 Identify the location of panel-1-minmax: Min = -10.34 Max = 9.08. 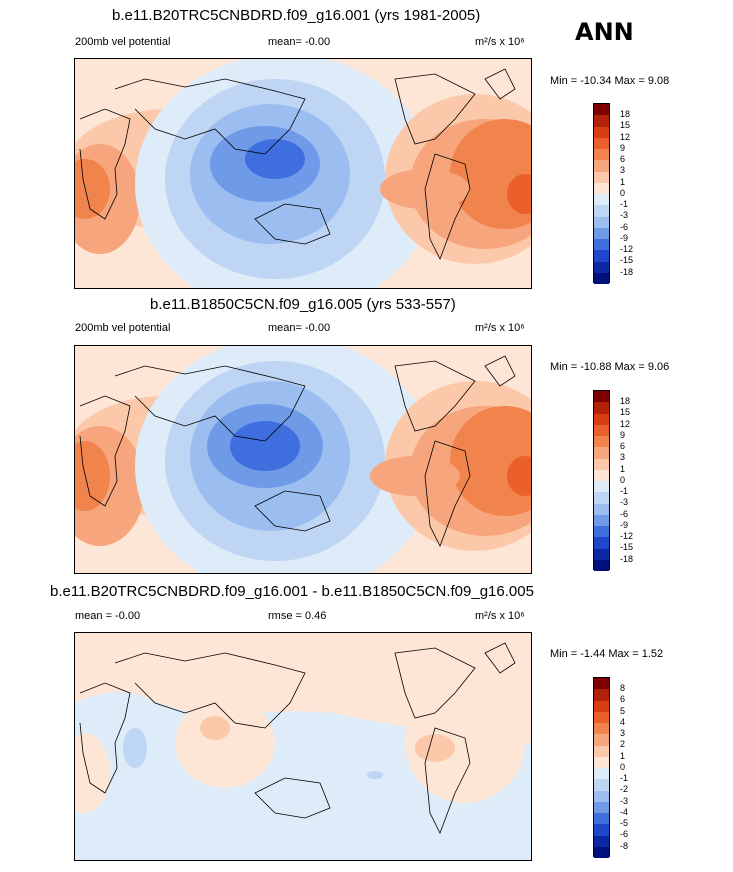
(610, 81).